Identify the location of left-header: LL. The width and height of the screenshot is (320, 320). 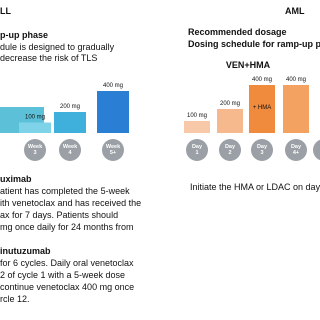
(5, 11).